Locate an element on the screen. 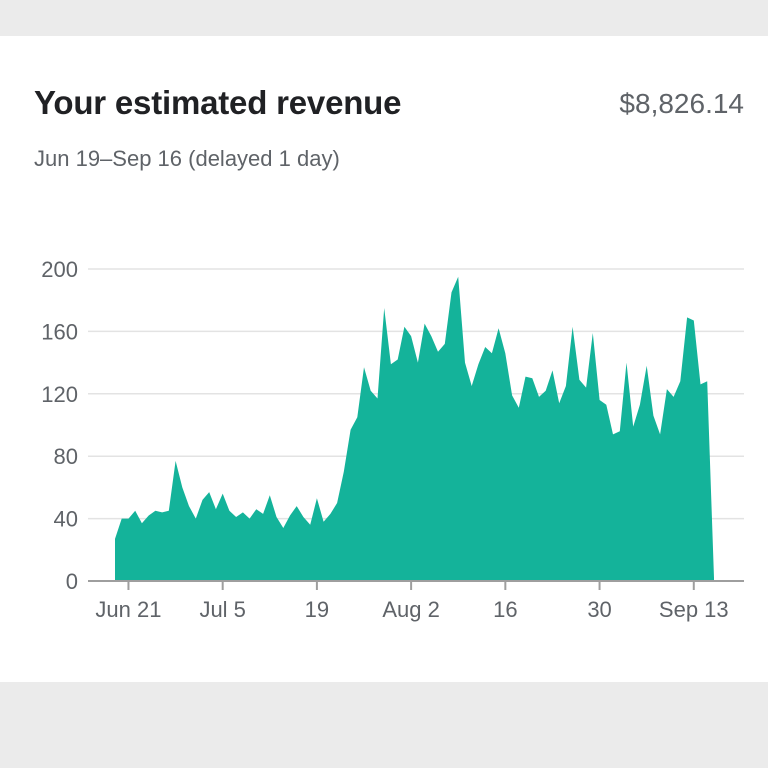 The width and height of the screenshot is (768, 768). x-tick-label: 19 is located at coordinates (317, 609).